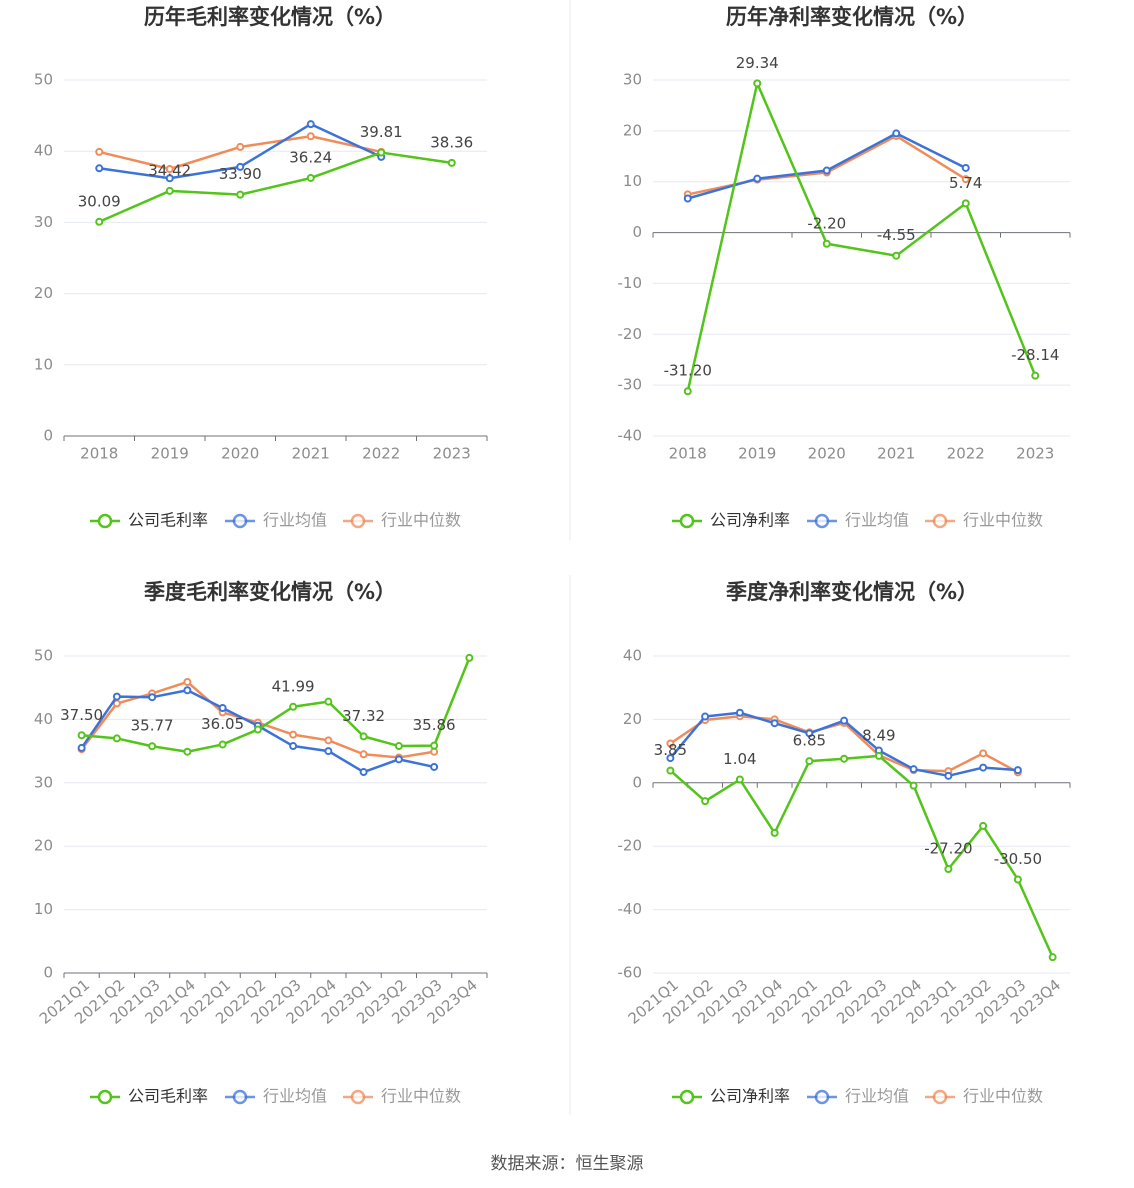  I want to click on data-label: 37.32, so click(363, 716).